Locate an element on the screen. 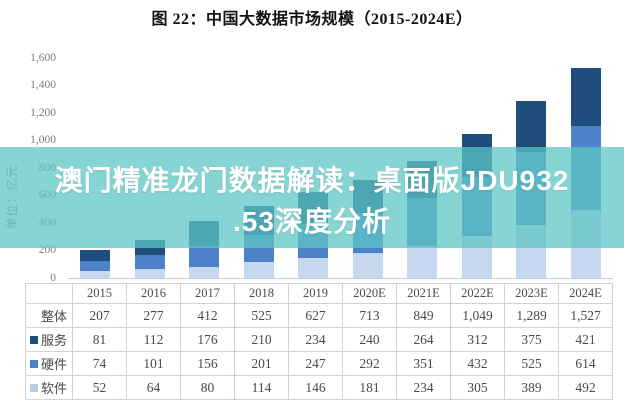 The image size is (624, 400). table-value-cell: 1,049 is located at coordinates (478, 316).